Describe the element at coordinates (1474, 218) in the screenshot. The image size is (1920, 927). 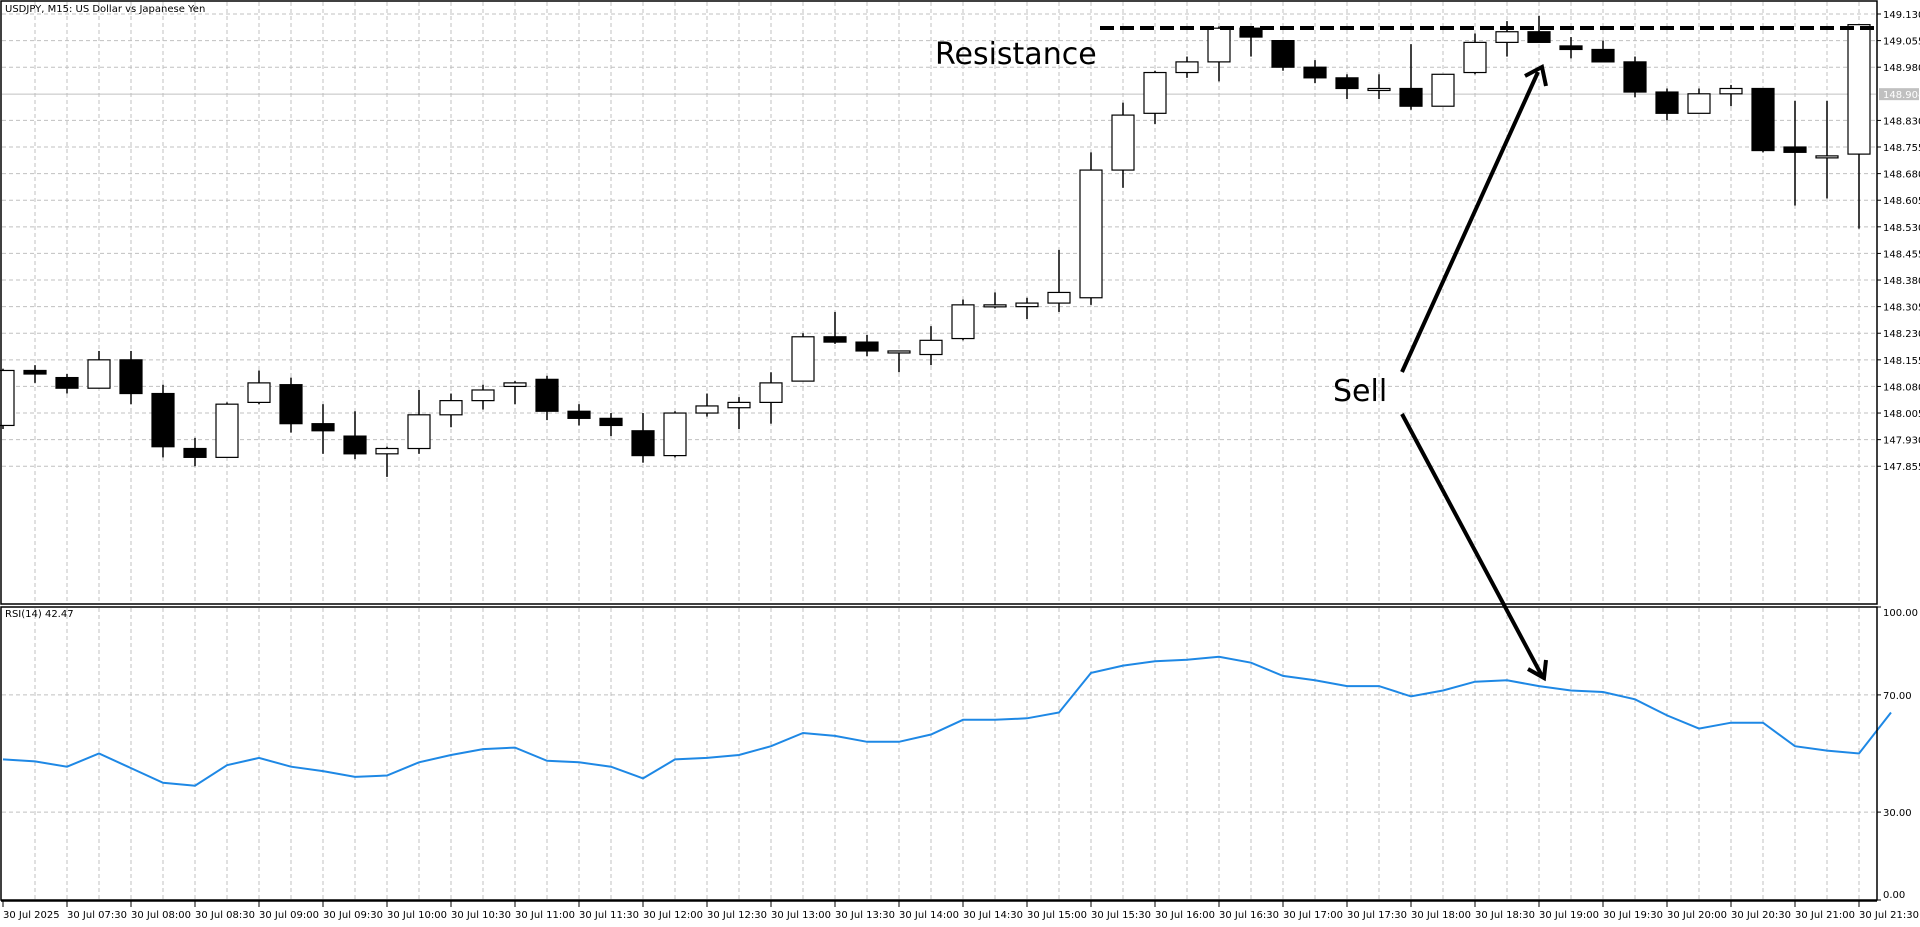
I see `sell-arrow-up-icon` at that location.